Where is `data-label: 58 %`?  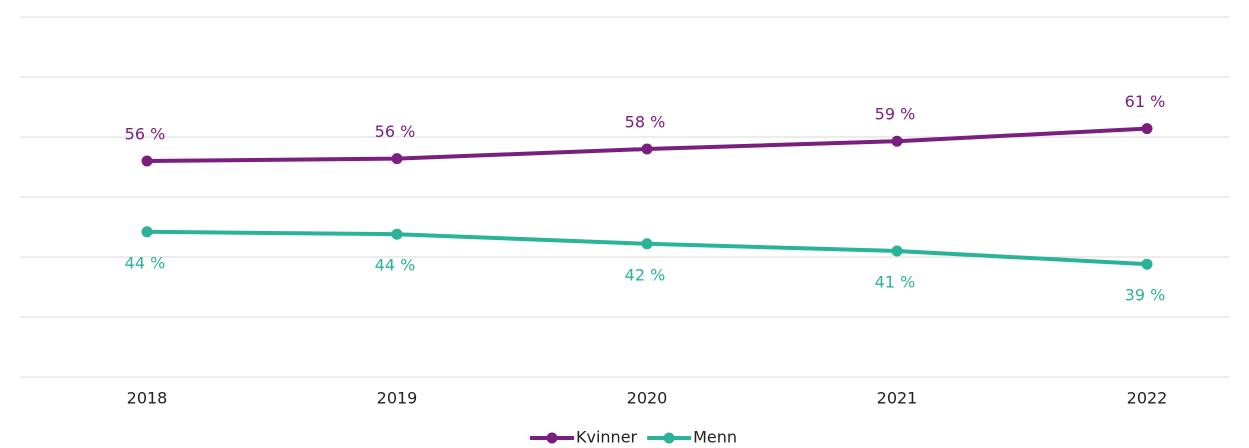
data-label: 58 % is located at coordinates (645, 122).